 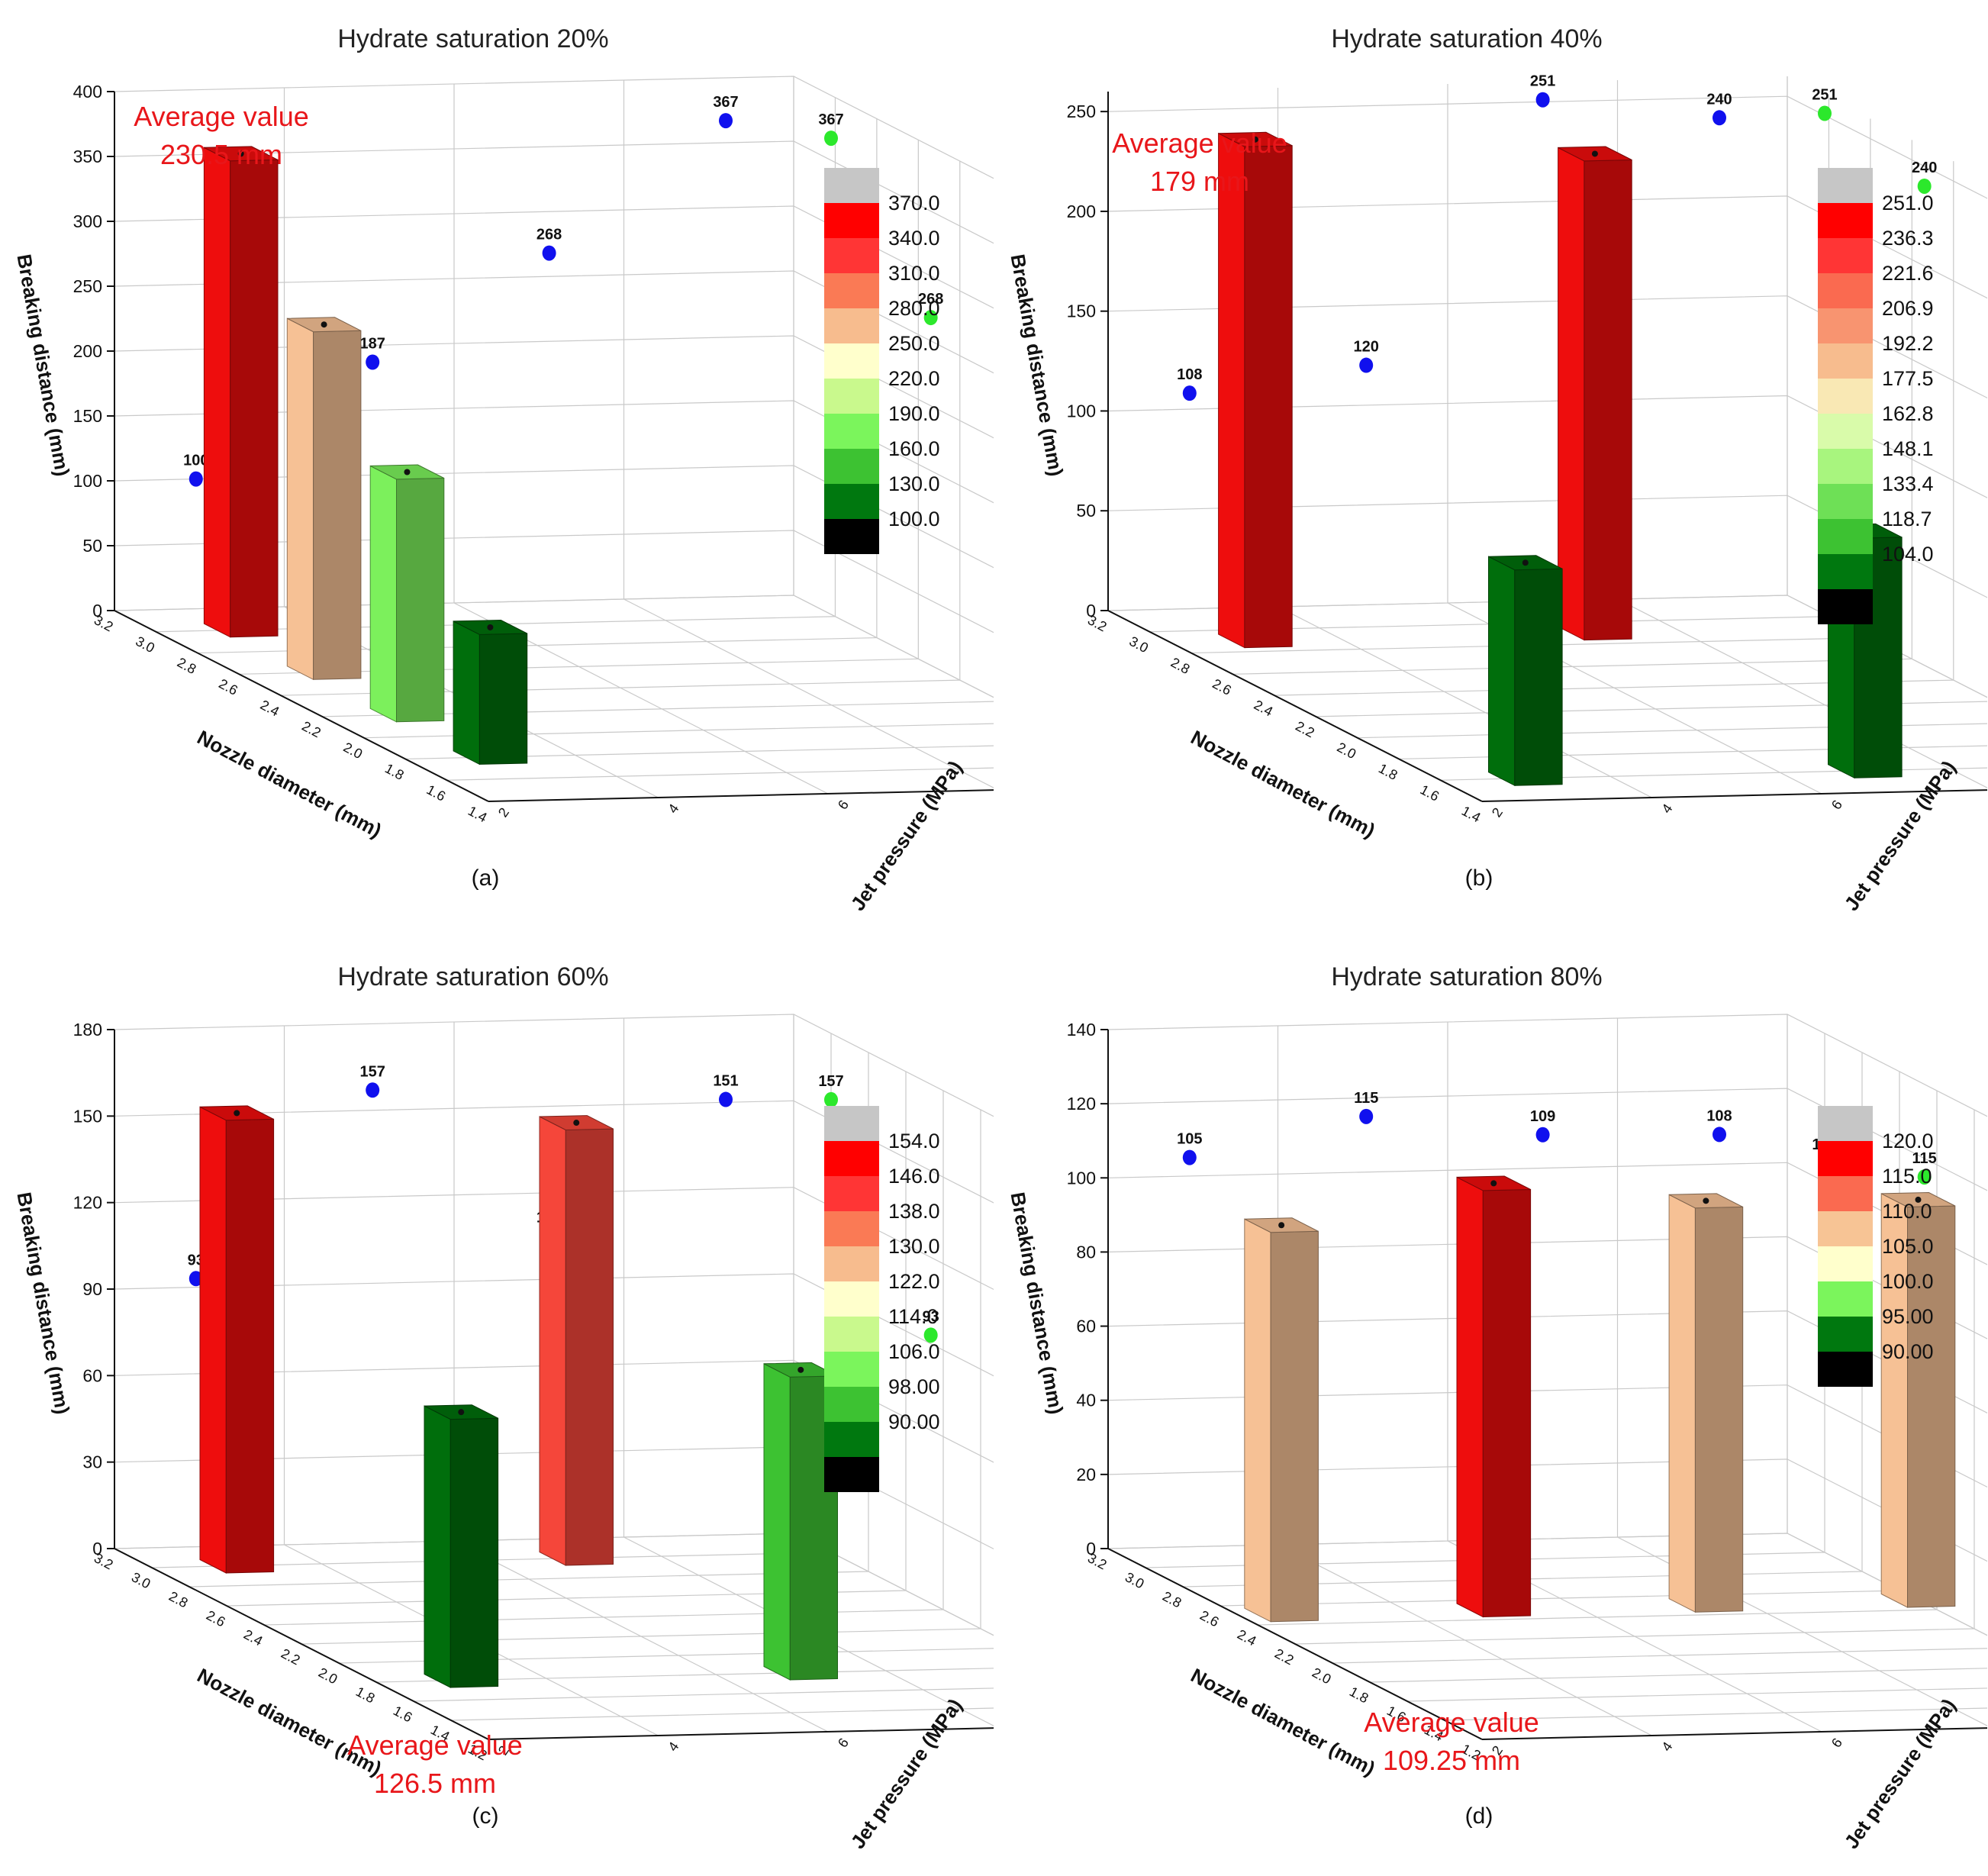 I want to click on z-tick-label: 300, so click(x=87, y=221).